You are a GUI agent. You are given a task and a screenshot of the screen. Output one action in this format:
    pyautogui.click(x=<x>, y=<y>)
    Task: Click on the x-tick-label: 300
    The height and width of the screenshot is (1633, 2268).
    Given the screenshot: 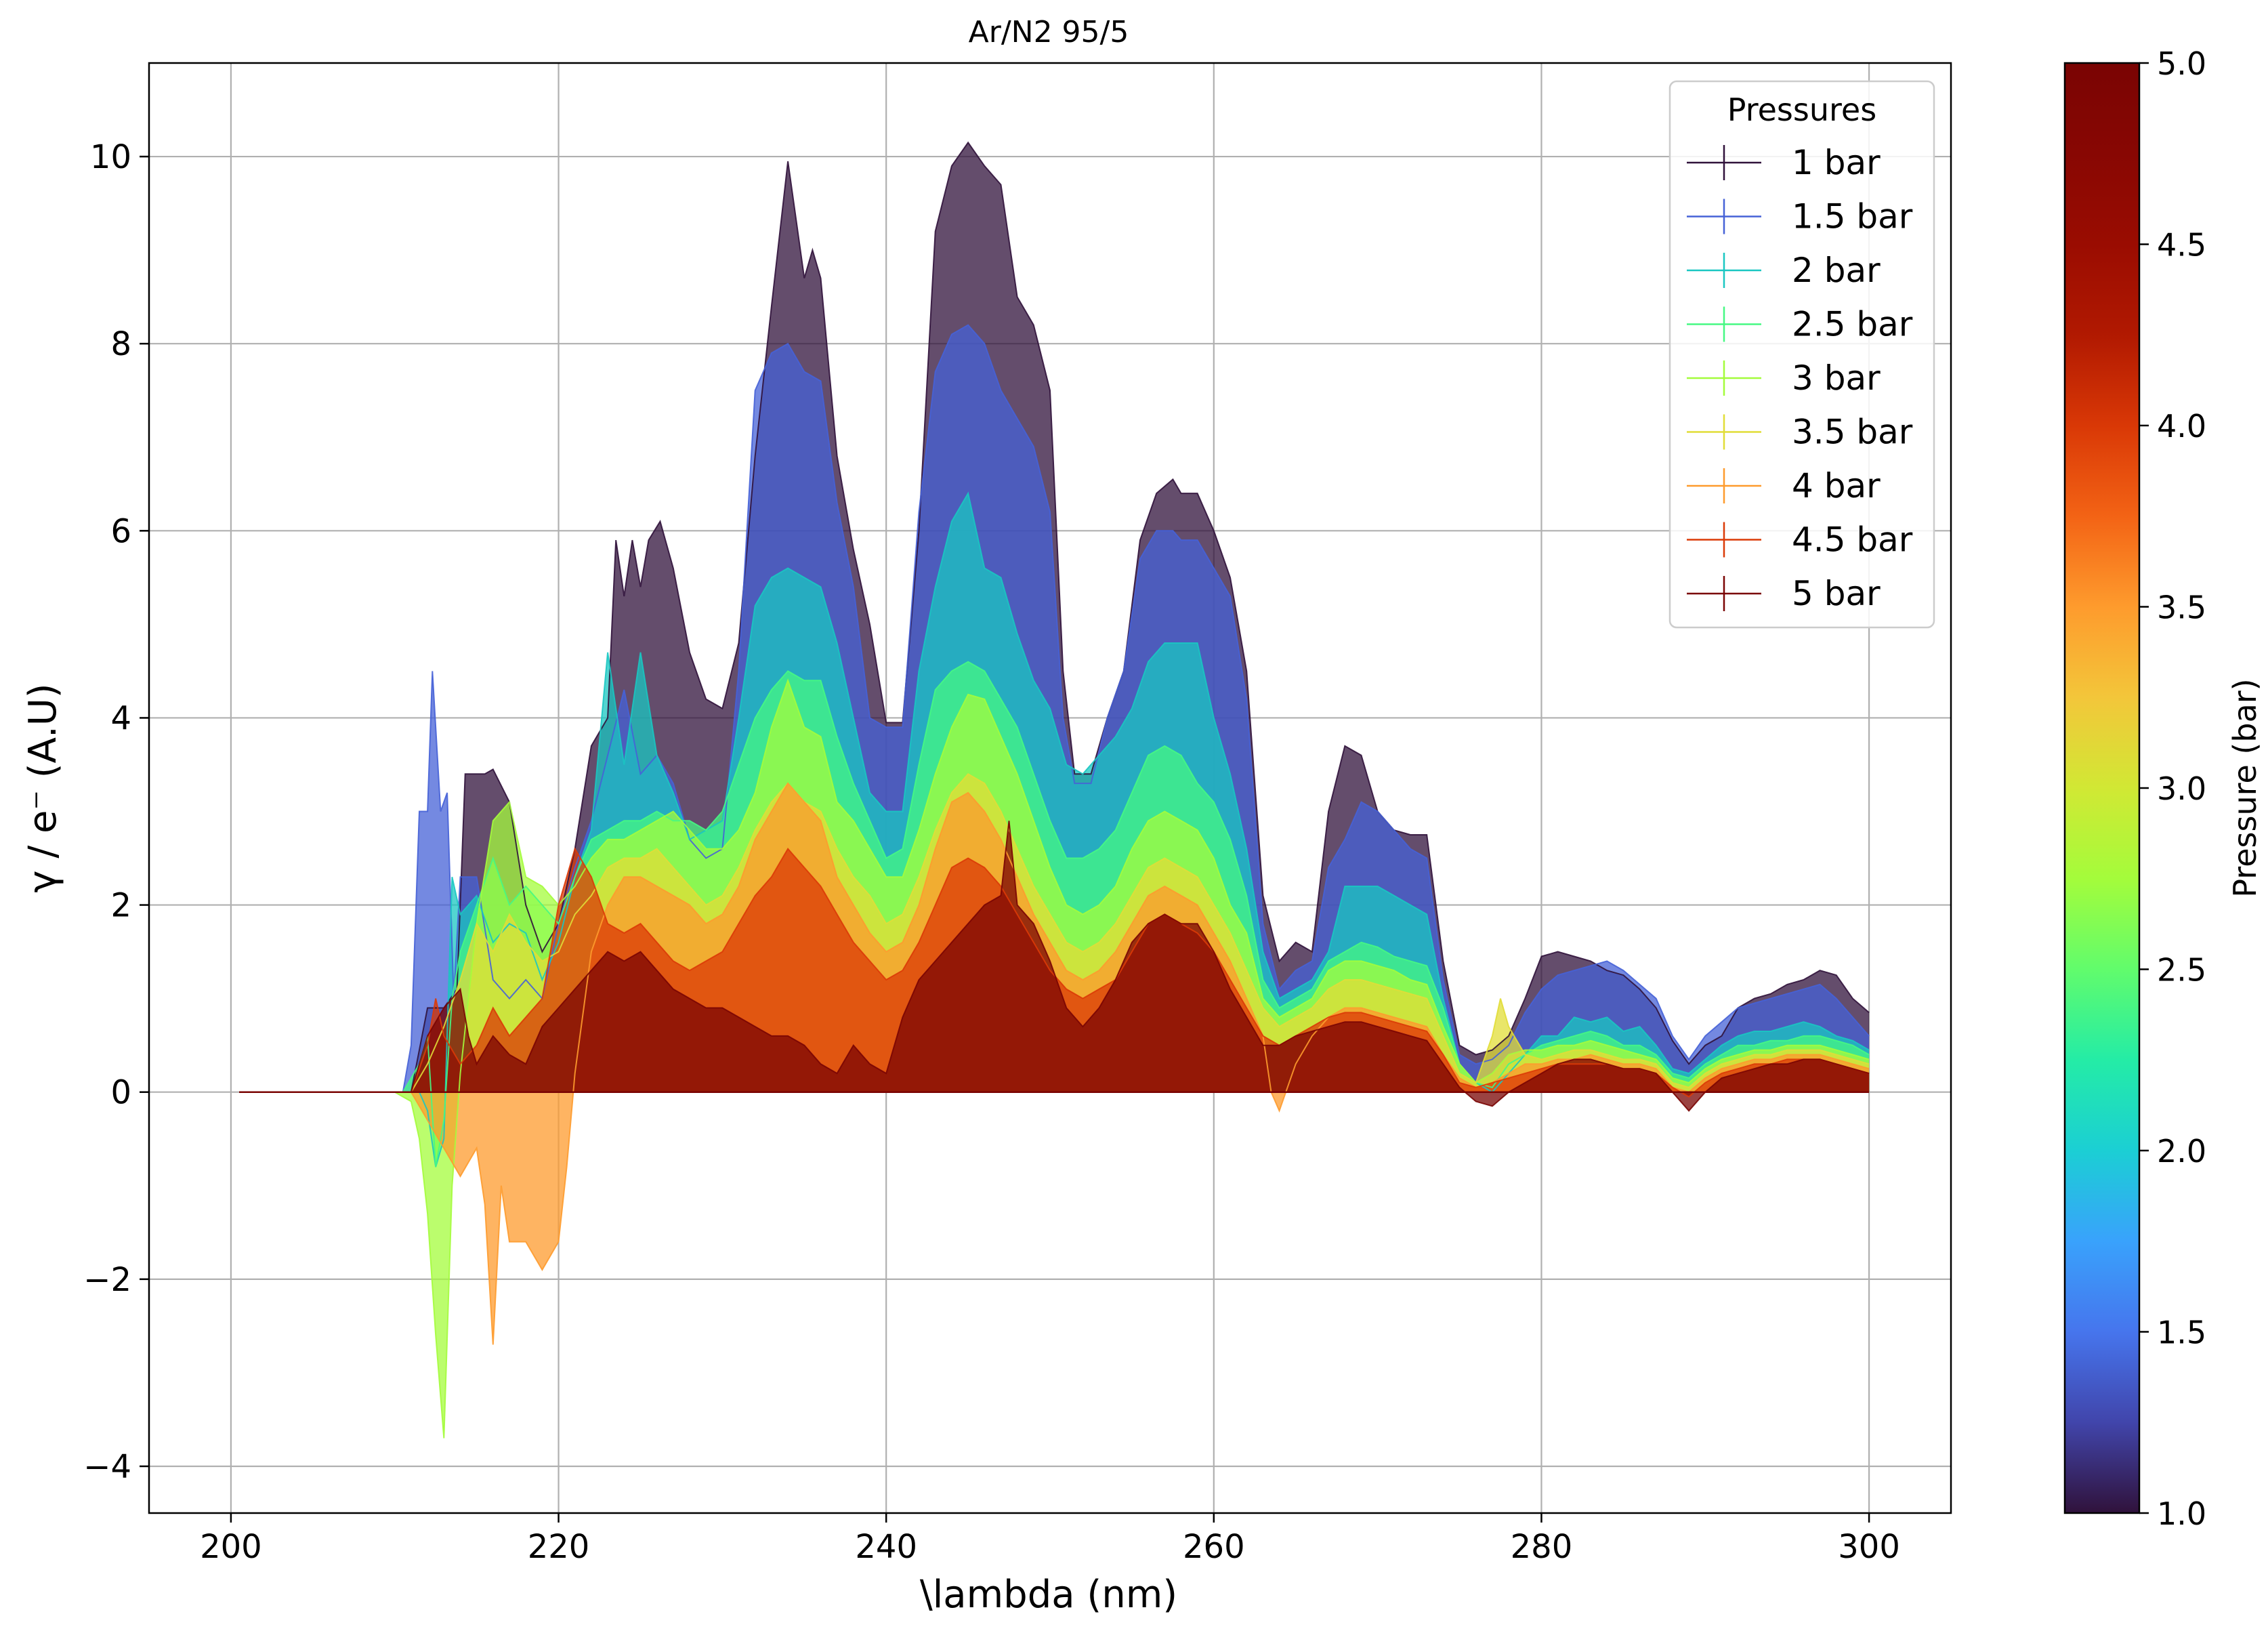 What is the action you would take?
    pyautogui.click(x=1869, y=1547)
    